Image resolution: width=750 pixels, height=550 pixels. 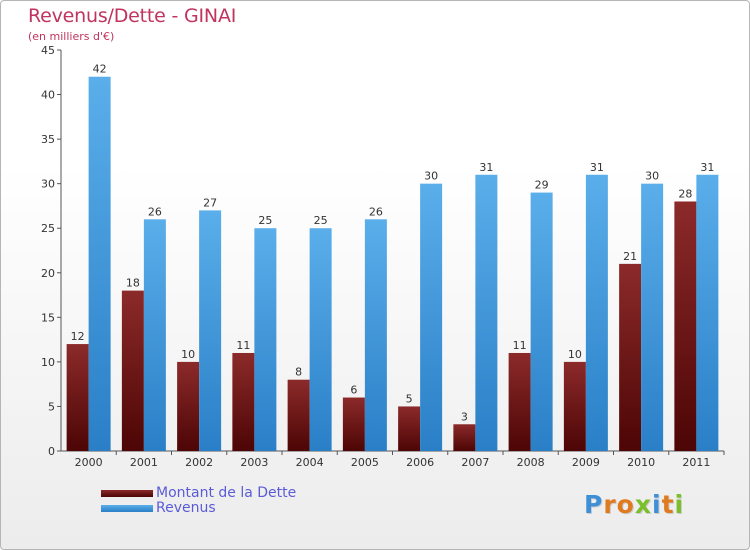 What do you see at coordinates (643, 504) in the screenshot?
I see `logo-letter: x` at bounding box center [643, 504].